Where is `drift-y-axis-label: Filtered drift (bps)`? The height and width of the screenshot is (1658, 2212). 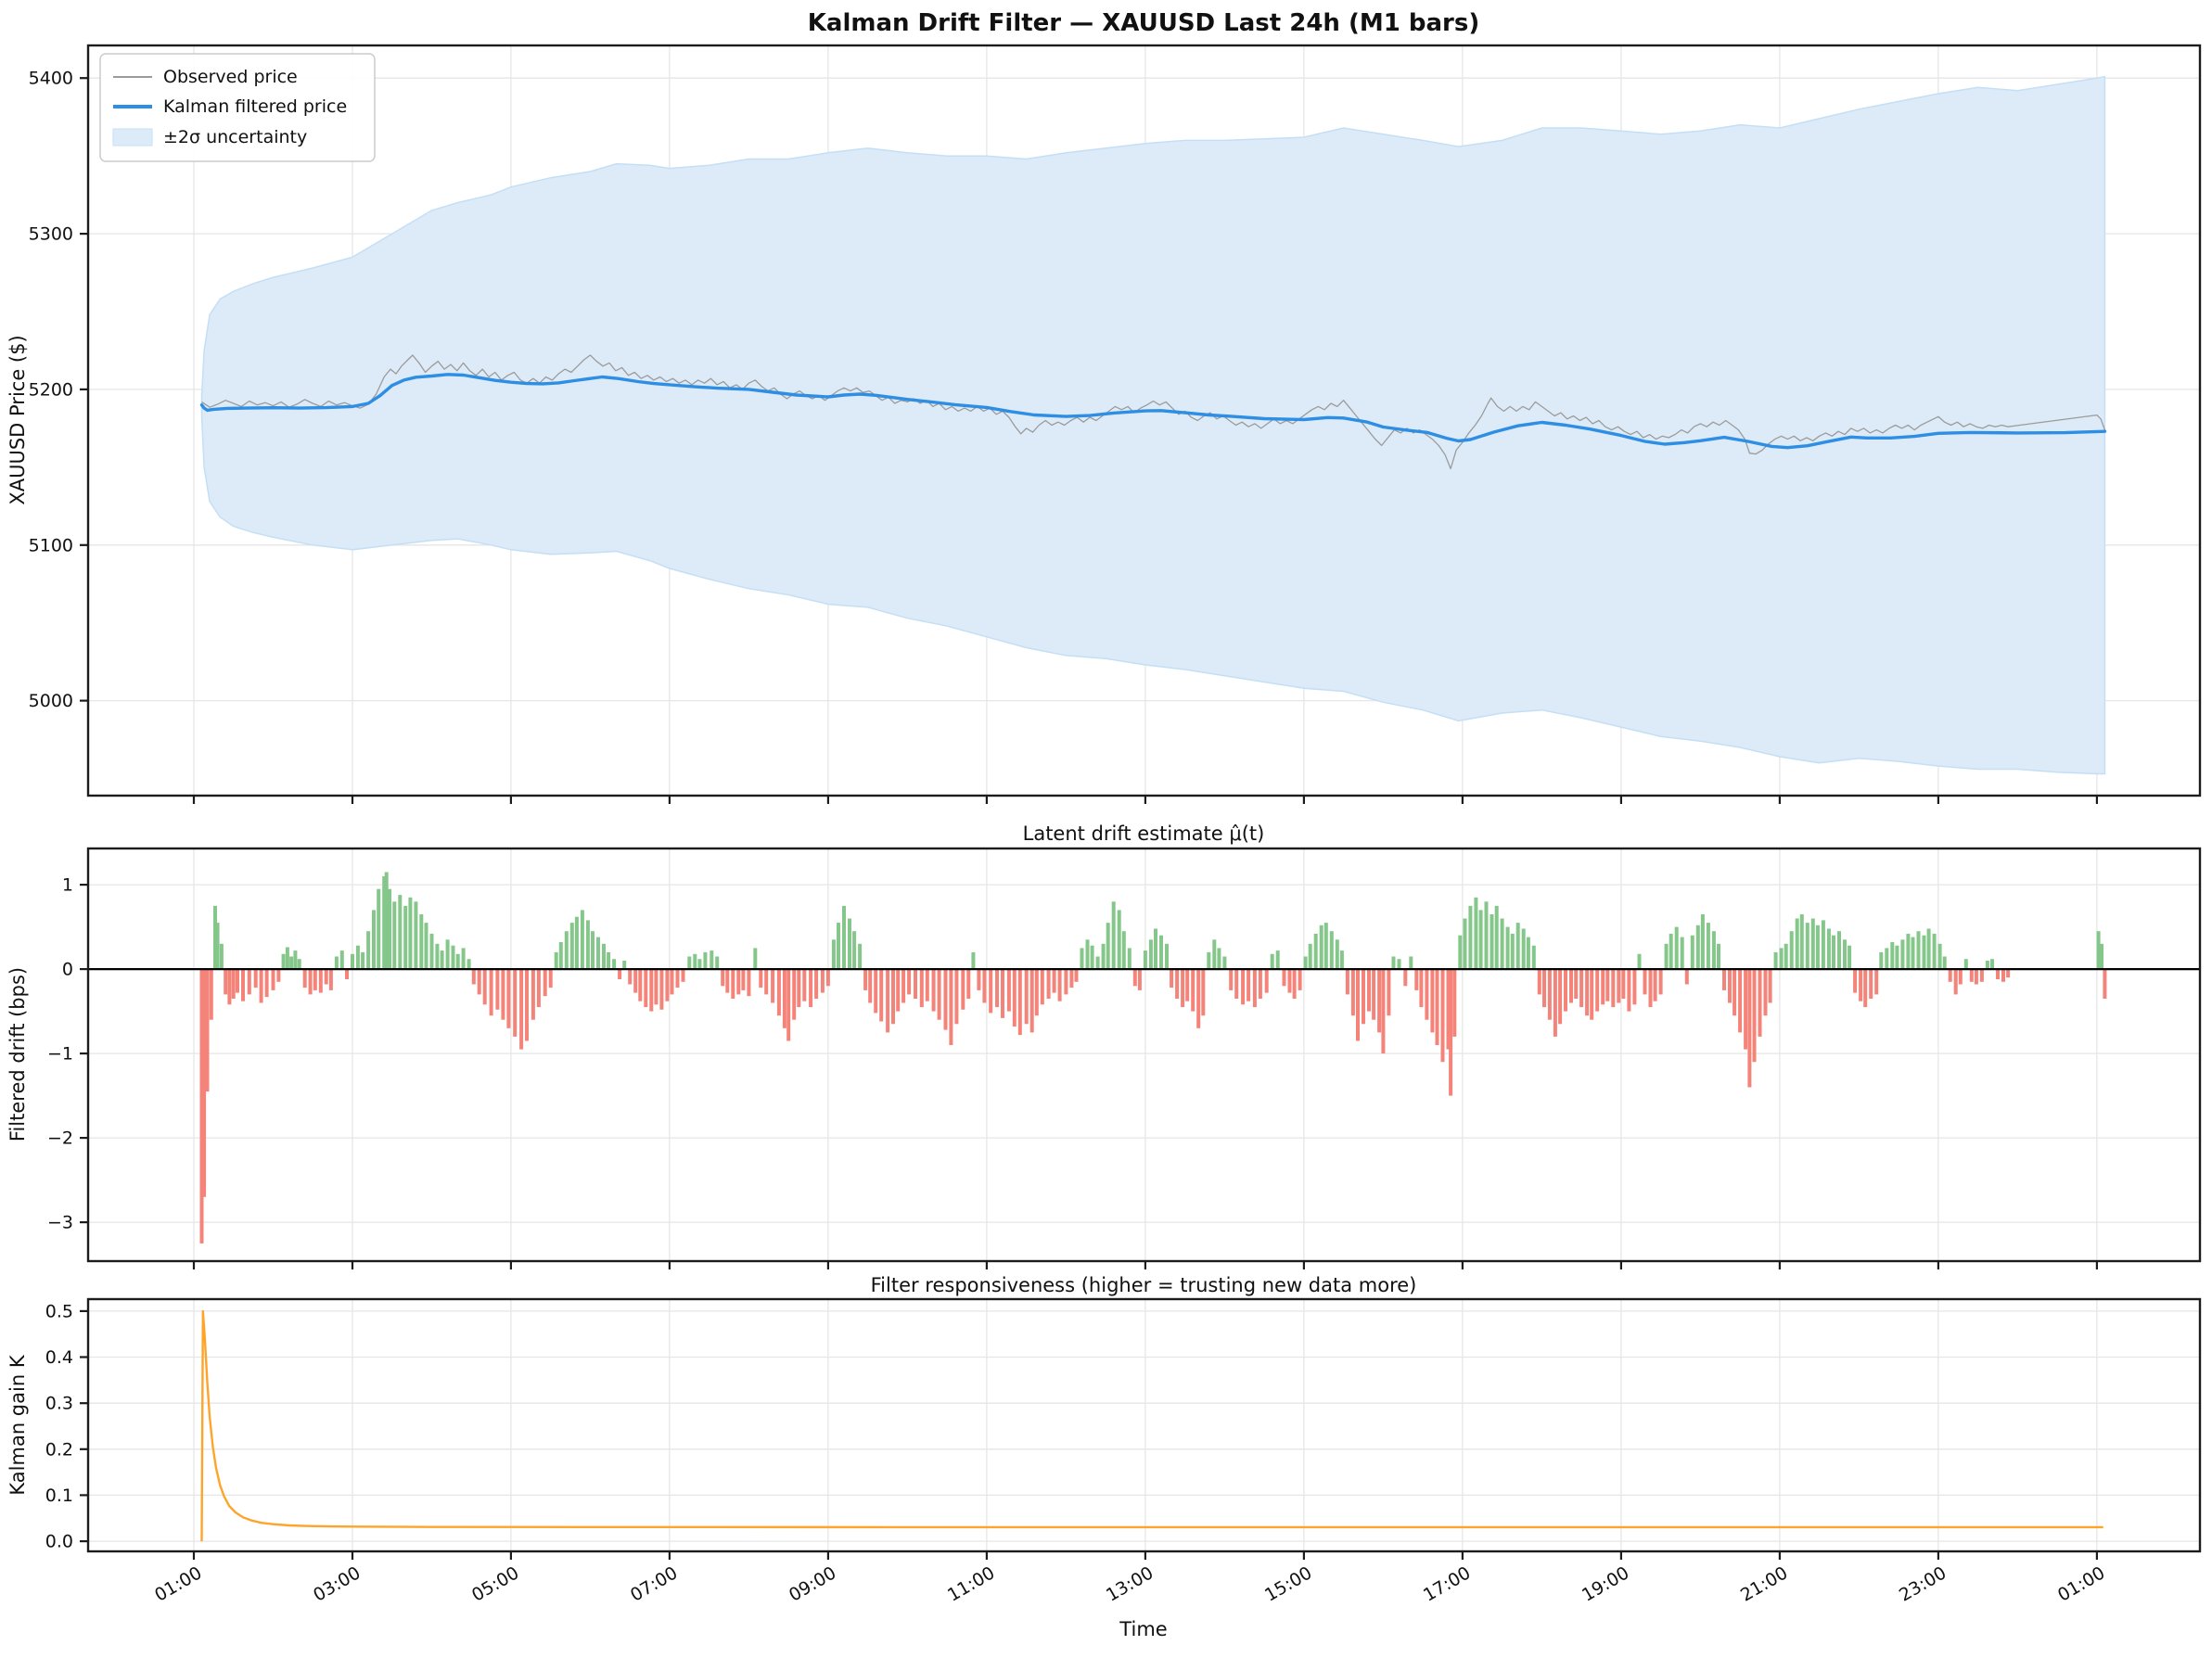
drift-y-axis-label: Filtered drift (bps) is located at coordinates (17, 1054).